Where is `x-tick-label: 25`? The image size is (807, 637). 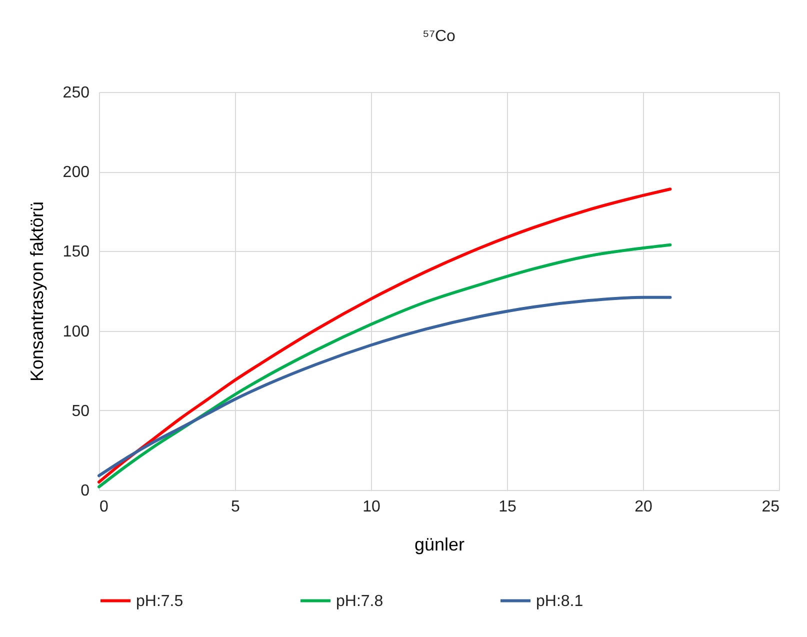
x-tick-label: 25 is located at coordinates (771, 507).